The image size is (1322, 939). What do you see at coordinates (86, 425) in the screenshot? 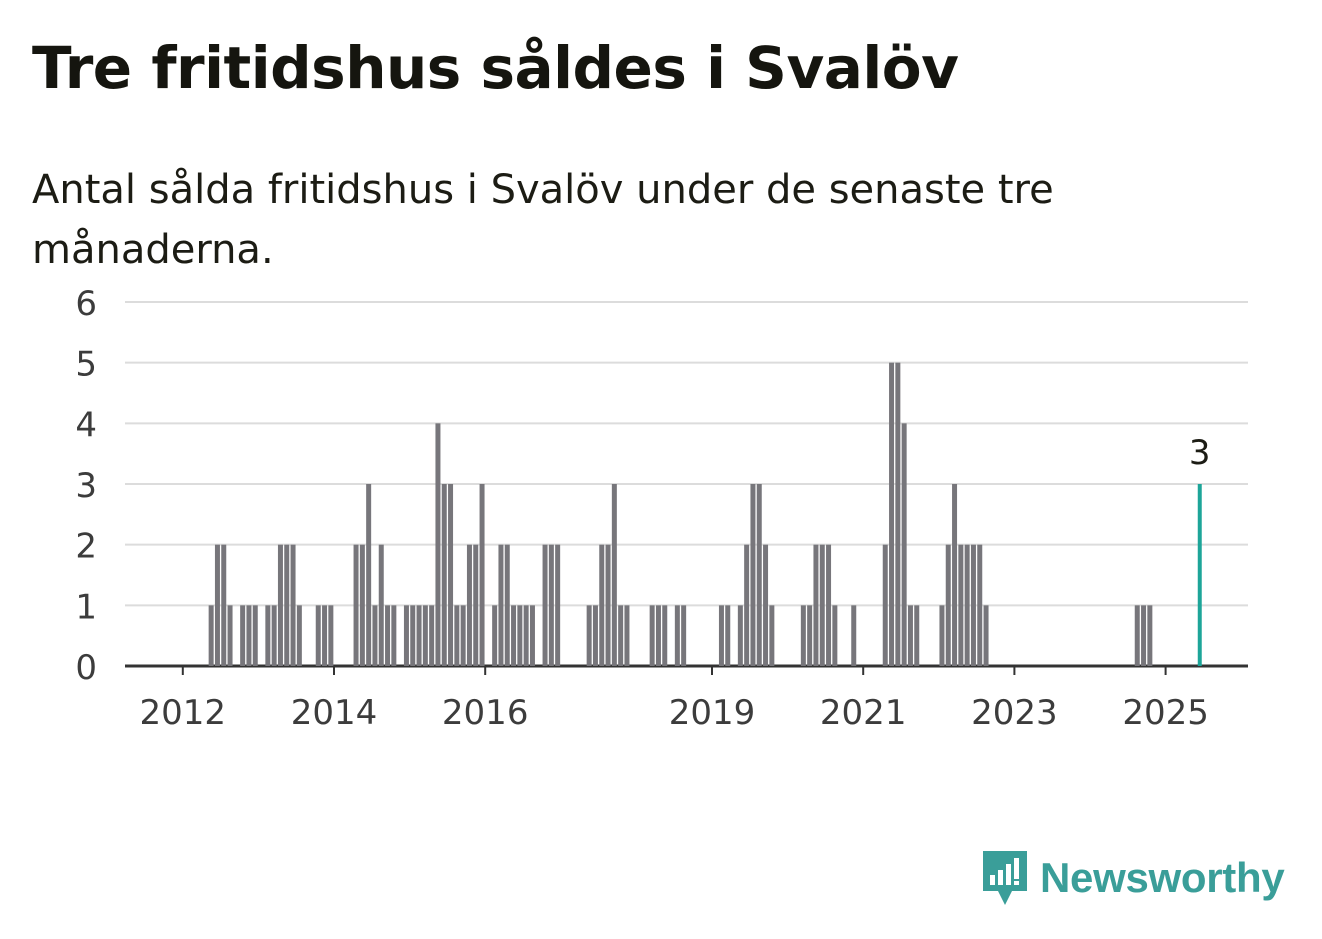
I see `y-tick-label: 4` at bounding box center [86, 425].